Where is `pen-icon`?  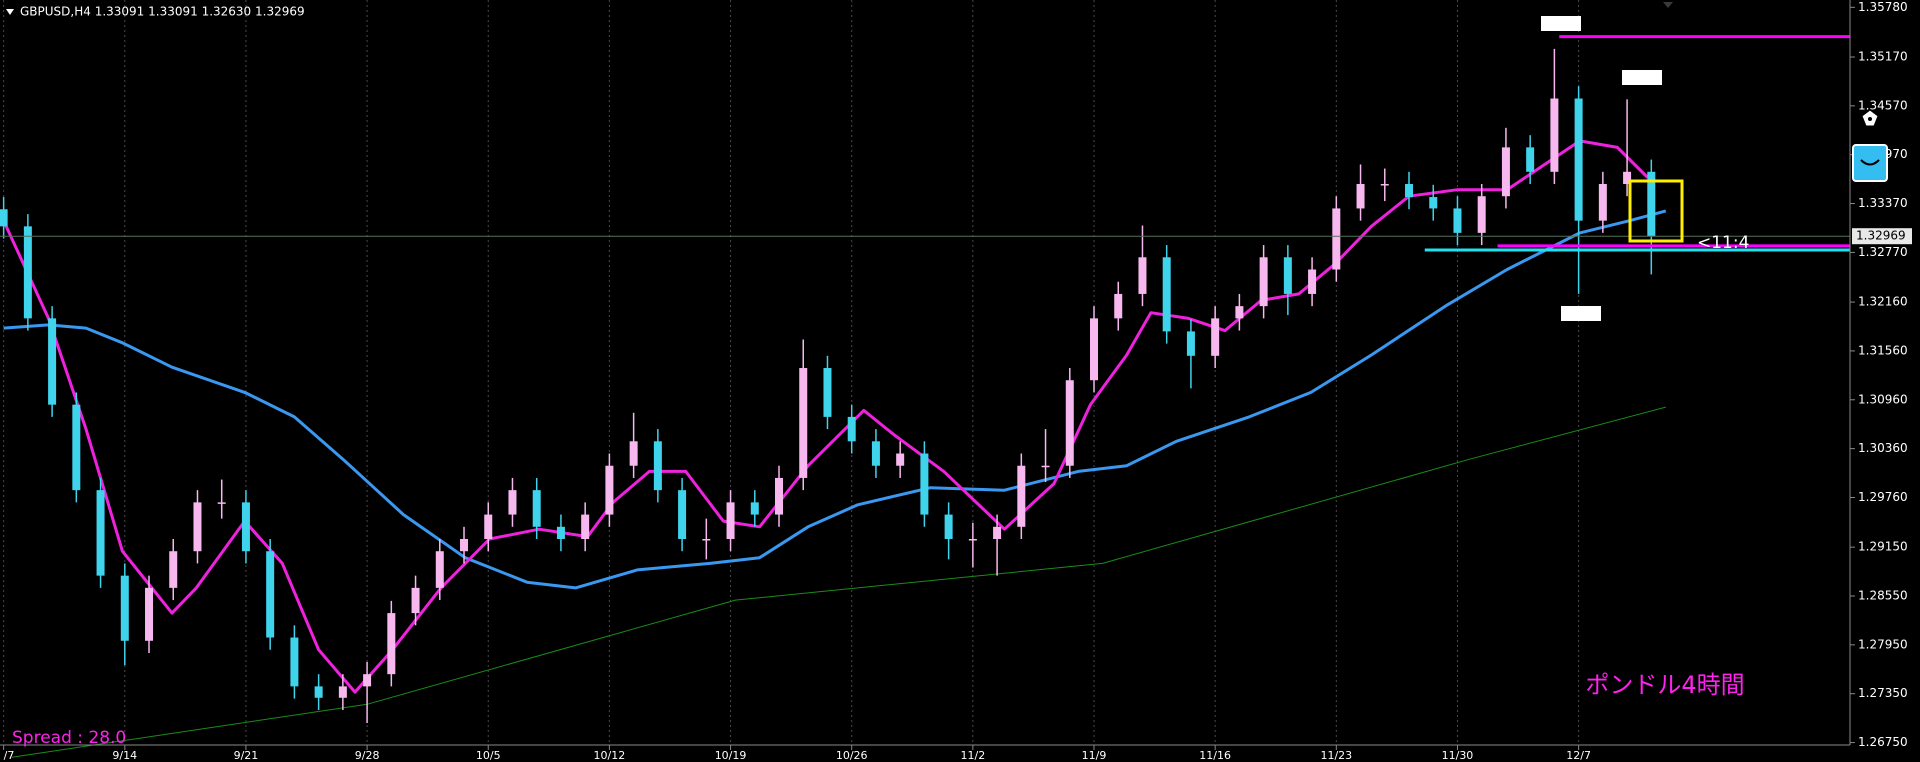
pen-icon is located at coordinates (1870, 118).